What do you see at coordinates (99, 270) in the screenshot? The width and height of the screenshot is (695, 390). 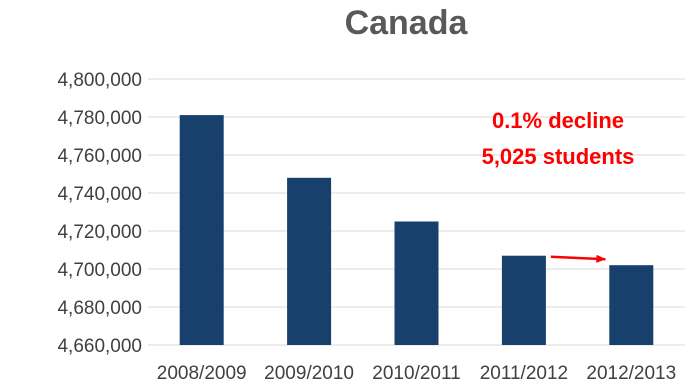 I see `y-tick-label: 4,700,000` at bounding box center [99, 270].